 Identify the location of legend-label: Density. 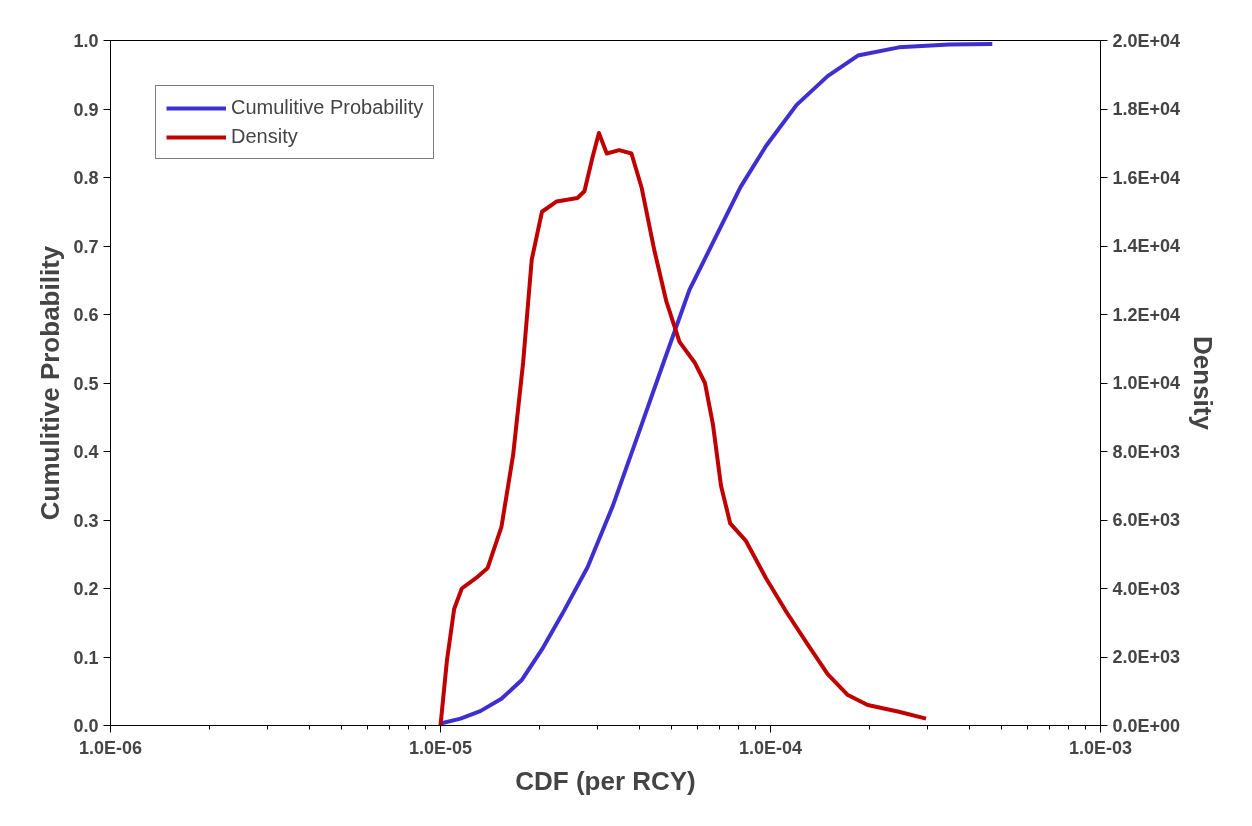
(264, 136).